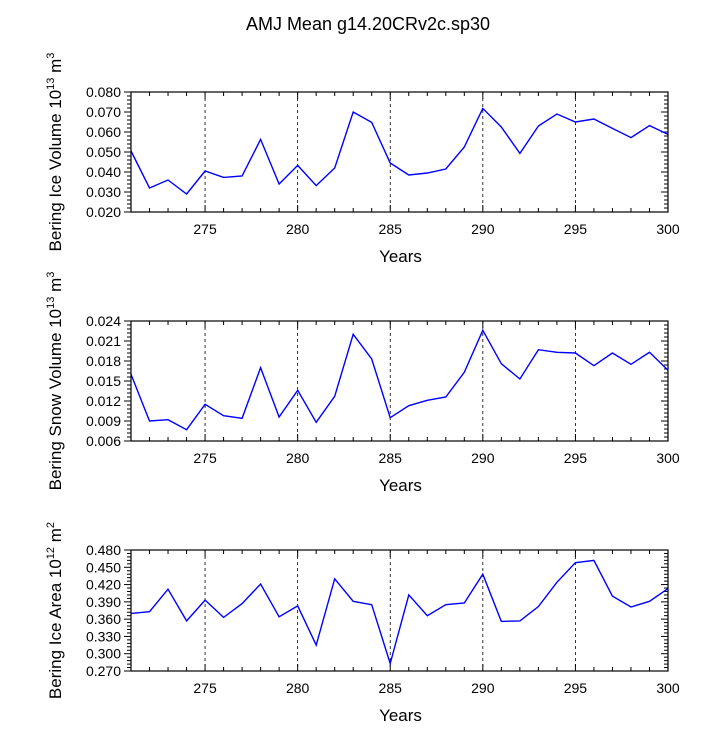 This screenshot has width=723, height=730. Describe the element at coordinates (576, 688) in the screenshot. I see `x-tick-label-ice-area-4: 295` at that location.